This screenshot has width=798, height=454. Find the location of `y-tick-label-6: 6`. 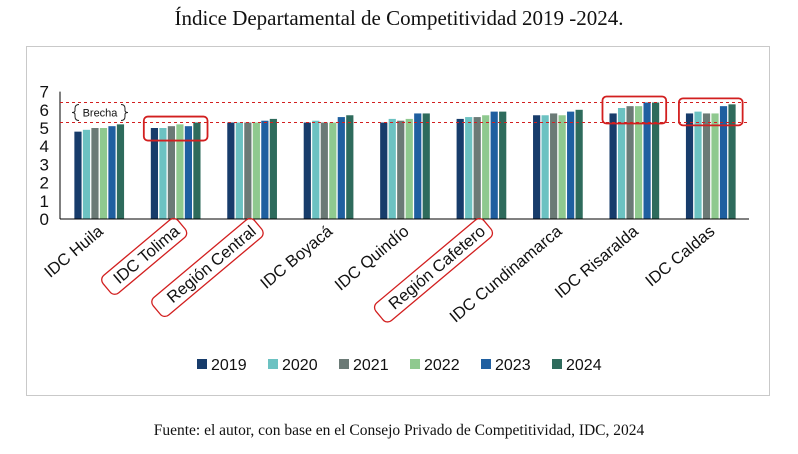

y-tick-label-6: 6 is located at coordinates (44, 110).